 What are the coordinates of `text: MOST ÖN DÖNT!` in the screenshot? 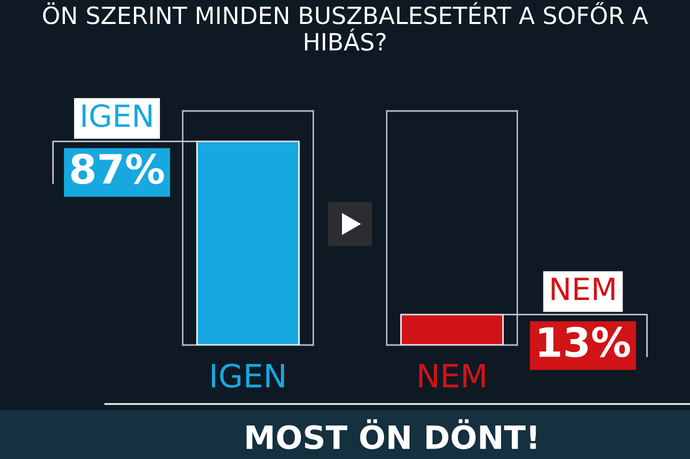 It's located at (391, 434).